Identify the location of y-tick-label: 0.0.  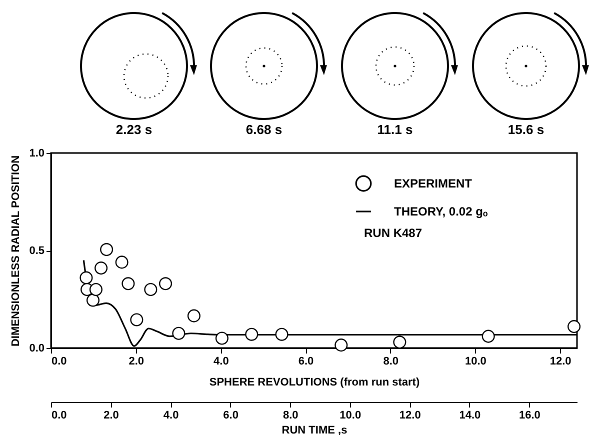
(36, 348).